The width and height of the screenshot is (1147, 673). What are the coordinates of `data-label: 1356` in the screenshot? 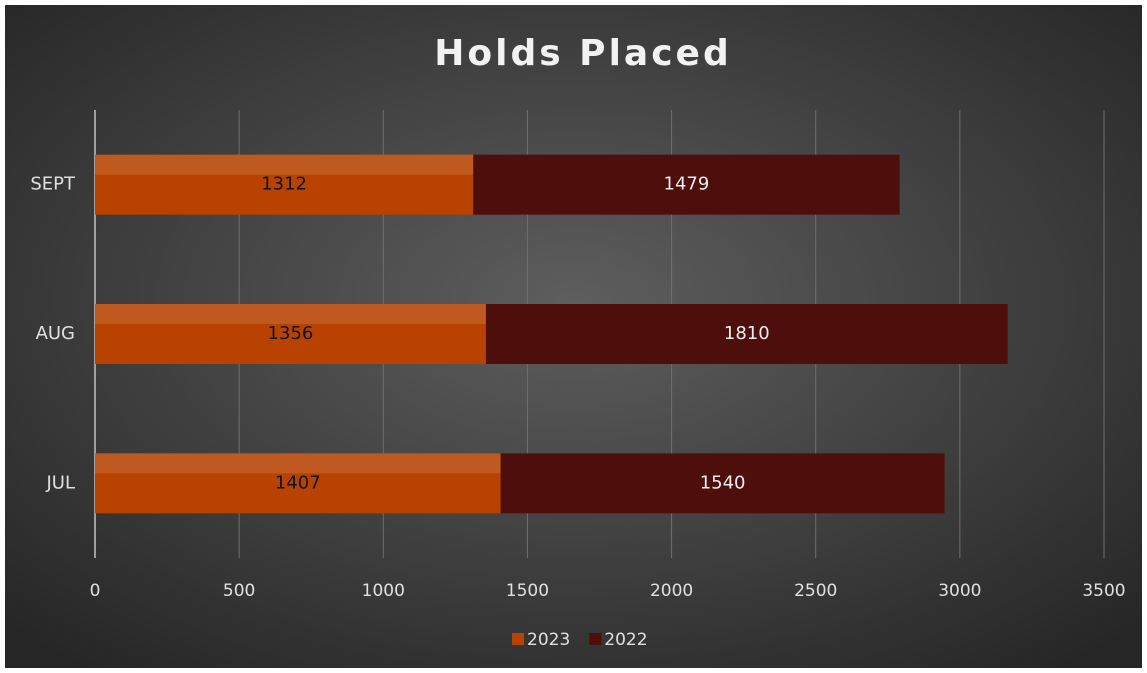 It's located at (291, 333).